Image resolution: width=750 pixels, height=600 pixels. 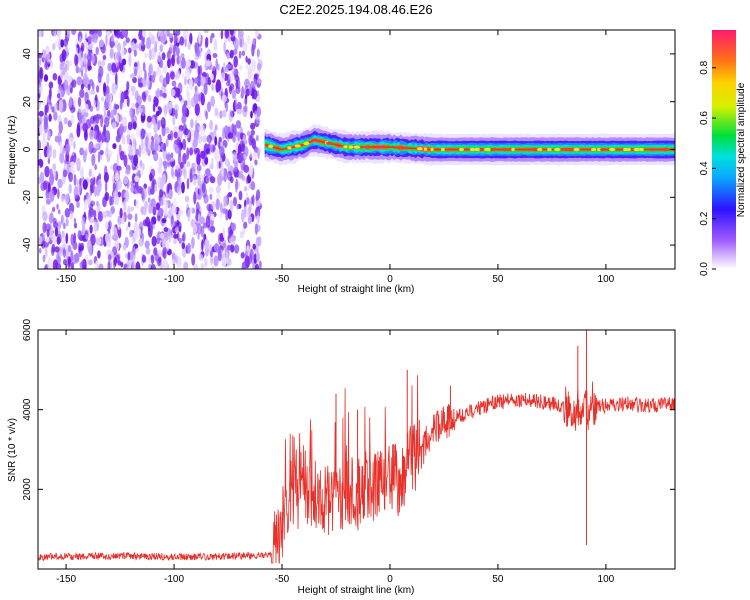 What do you see at coordinates (174, 279) in the screenshot?
I see `x-tick-label: -100` at bounding box center [174, 279].